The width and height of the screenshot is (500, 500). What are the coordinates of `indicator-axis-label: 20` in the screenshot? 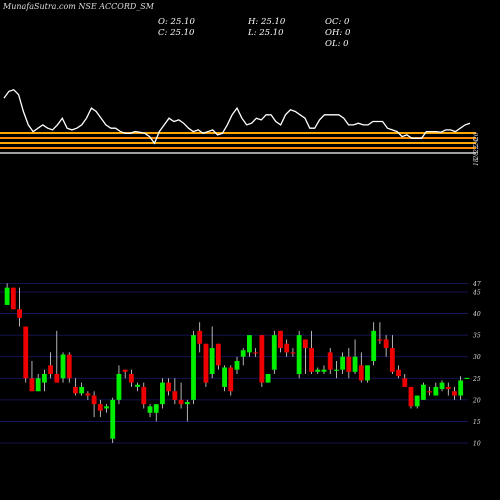 It's located at (476, 156).